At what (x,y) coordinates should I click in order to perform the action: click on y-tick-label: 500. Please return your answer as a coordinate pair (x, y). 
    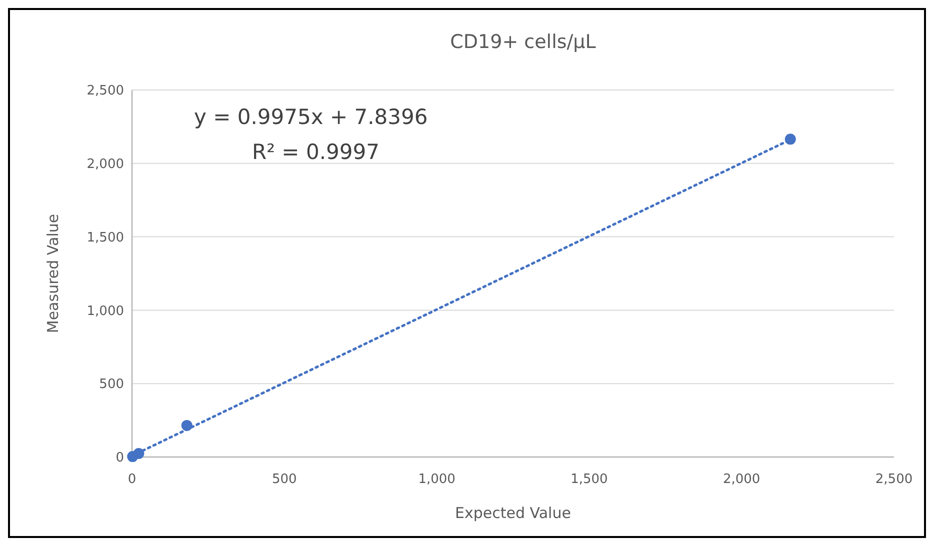
    Looking at the image, I should click on (111, 384).